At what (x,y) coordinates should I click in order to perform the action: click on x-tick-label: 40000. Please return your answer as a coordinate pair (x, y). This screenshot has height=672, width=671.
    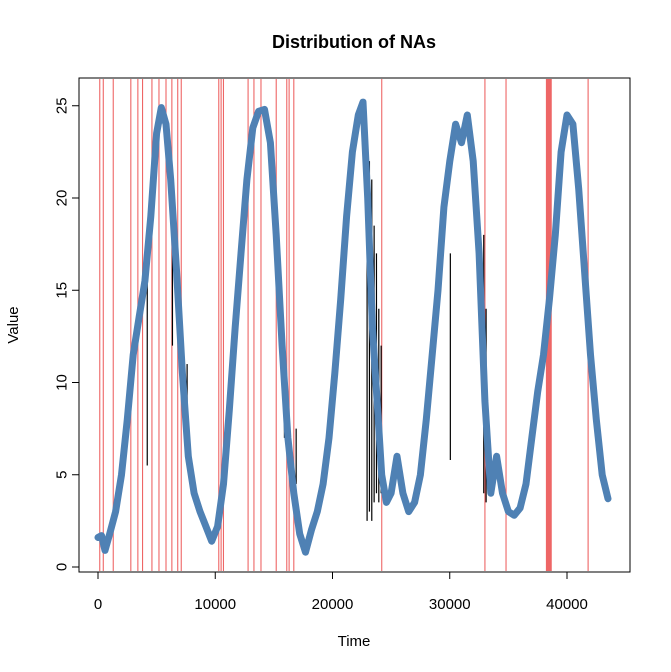
    Looking at the image, I should click on (567, 604).